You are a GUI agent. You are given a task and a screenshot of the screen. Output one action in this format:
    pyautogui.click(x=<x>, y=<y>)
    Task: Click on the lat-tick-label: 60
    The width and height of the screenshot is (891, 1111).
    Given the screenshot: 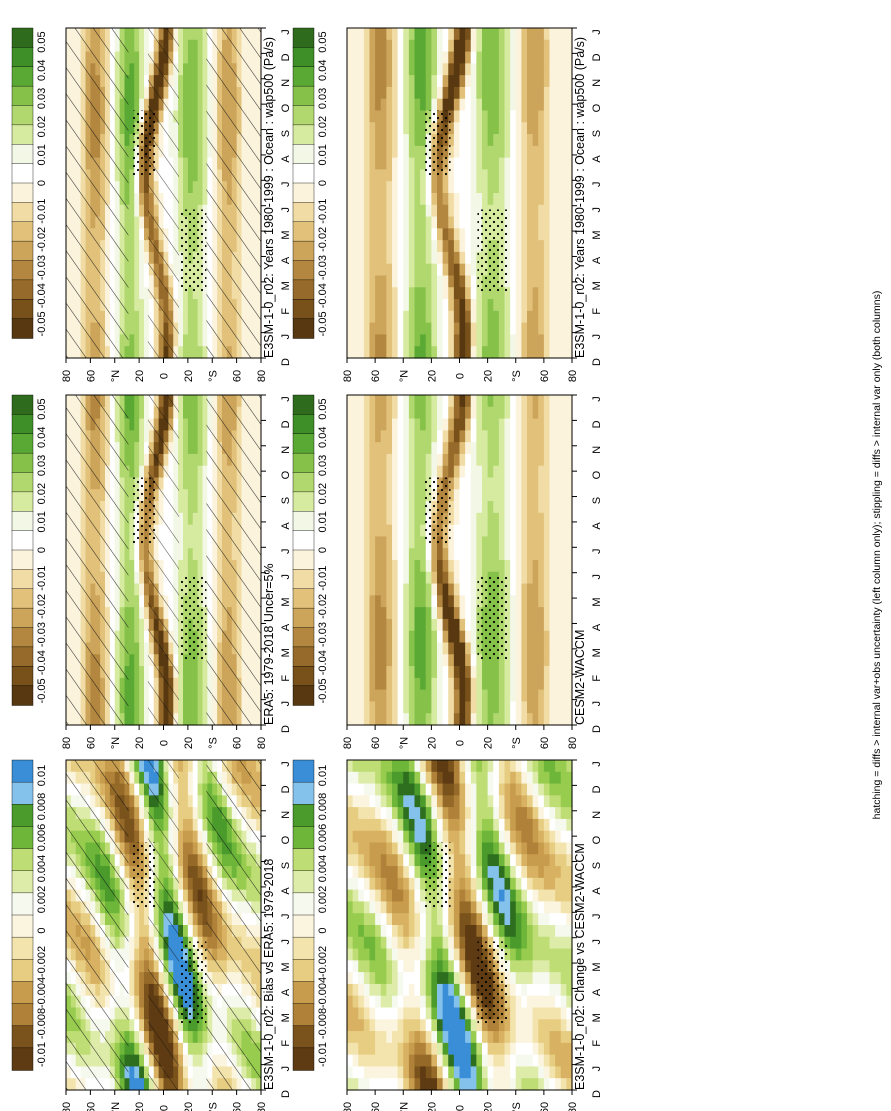 What is the action you would take?
    pyautogui.click(x=91, y=376)
    